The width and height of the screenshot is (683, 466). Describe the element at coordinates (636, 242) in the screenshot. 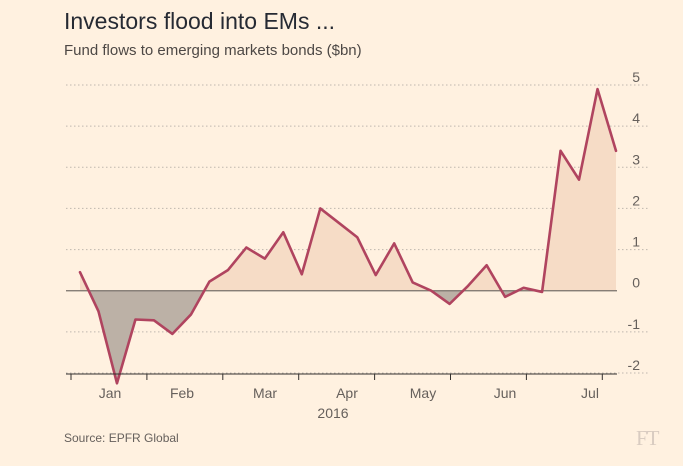

I see `y-tick-label: 1` at that location.